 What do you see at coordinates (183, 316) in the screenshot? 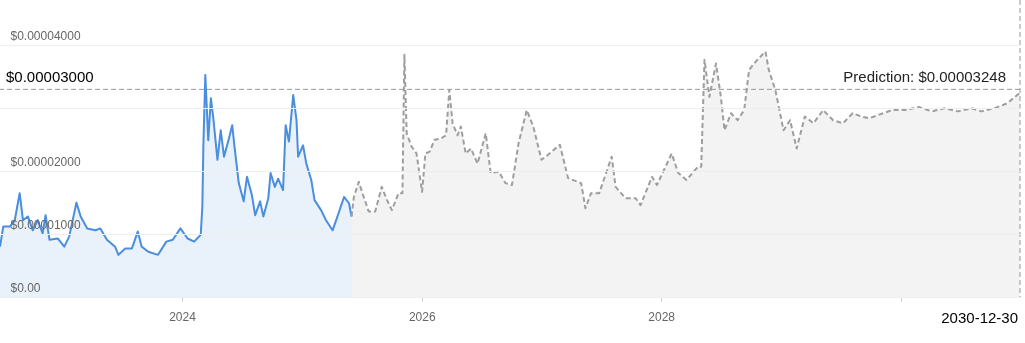
I see `x-tick-label: 2024` at bounding box center [183, 316].